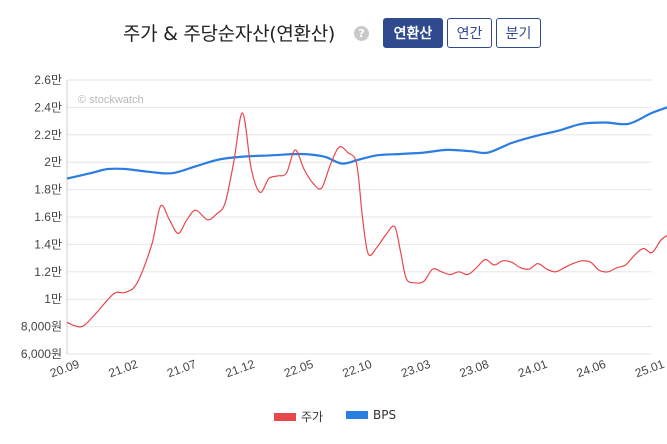 This screenshot has height=444, width=667. I want to click on legend-item-price: 주가, so click(298, 416).